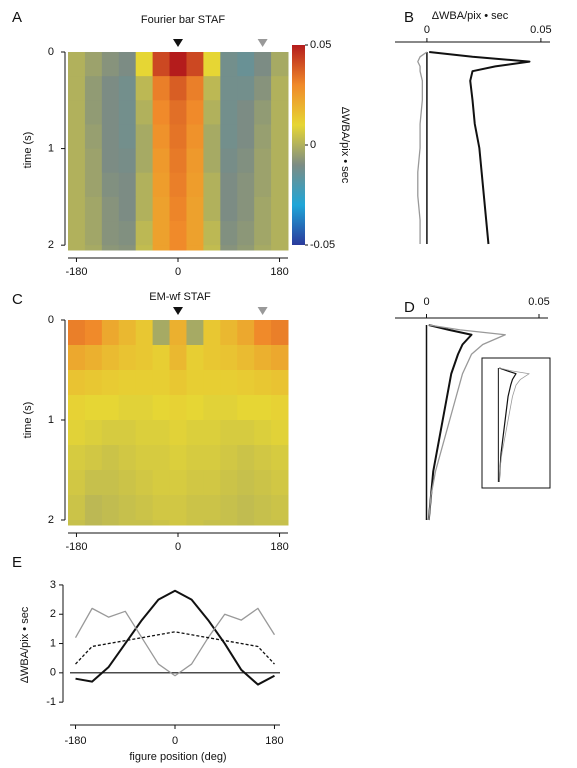  What do you see at coordinates (467, 422) in the screenshot?
I see `data-line` at bounding box center [467, 422].